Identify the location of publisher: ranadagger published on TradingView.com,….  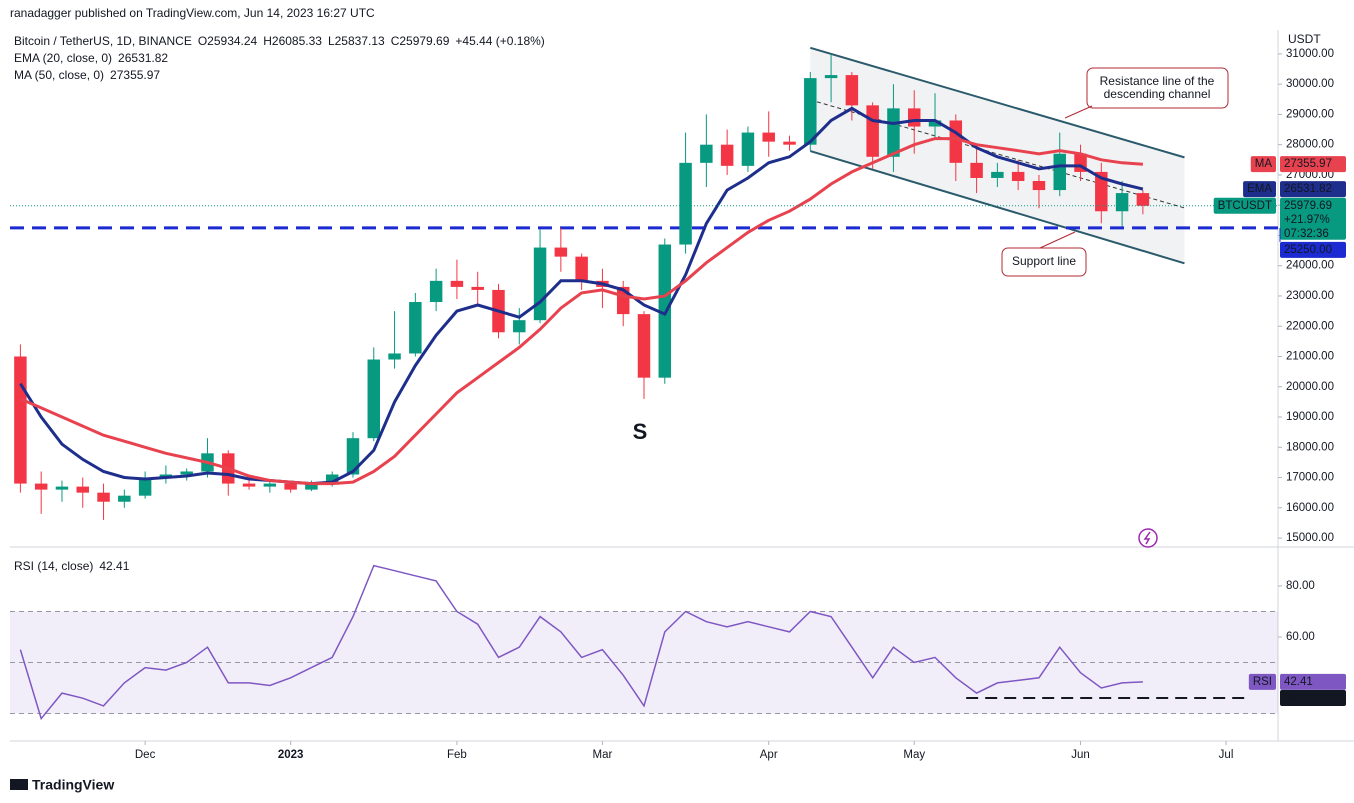
(192, 13).